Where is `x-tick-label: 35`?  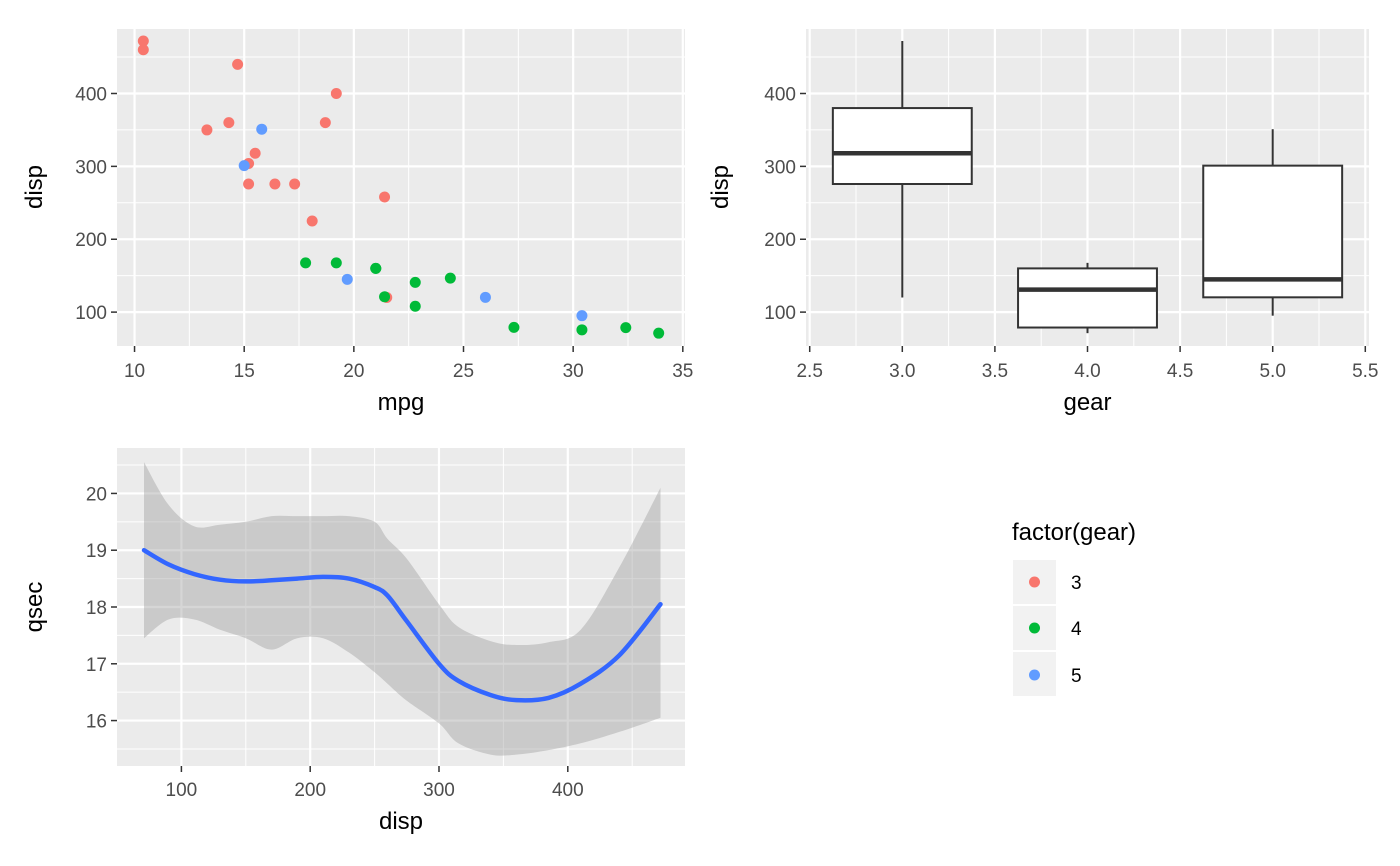
x-tick-label: 35 is located at coordinates (682, 371).